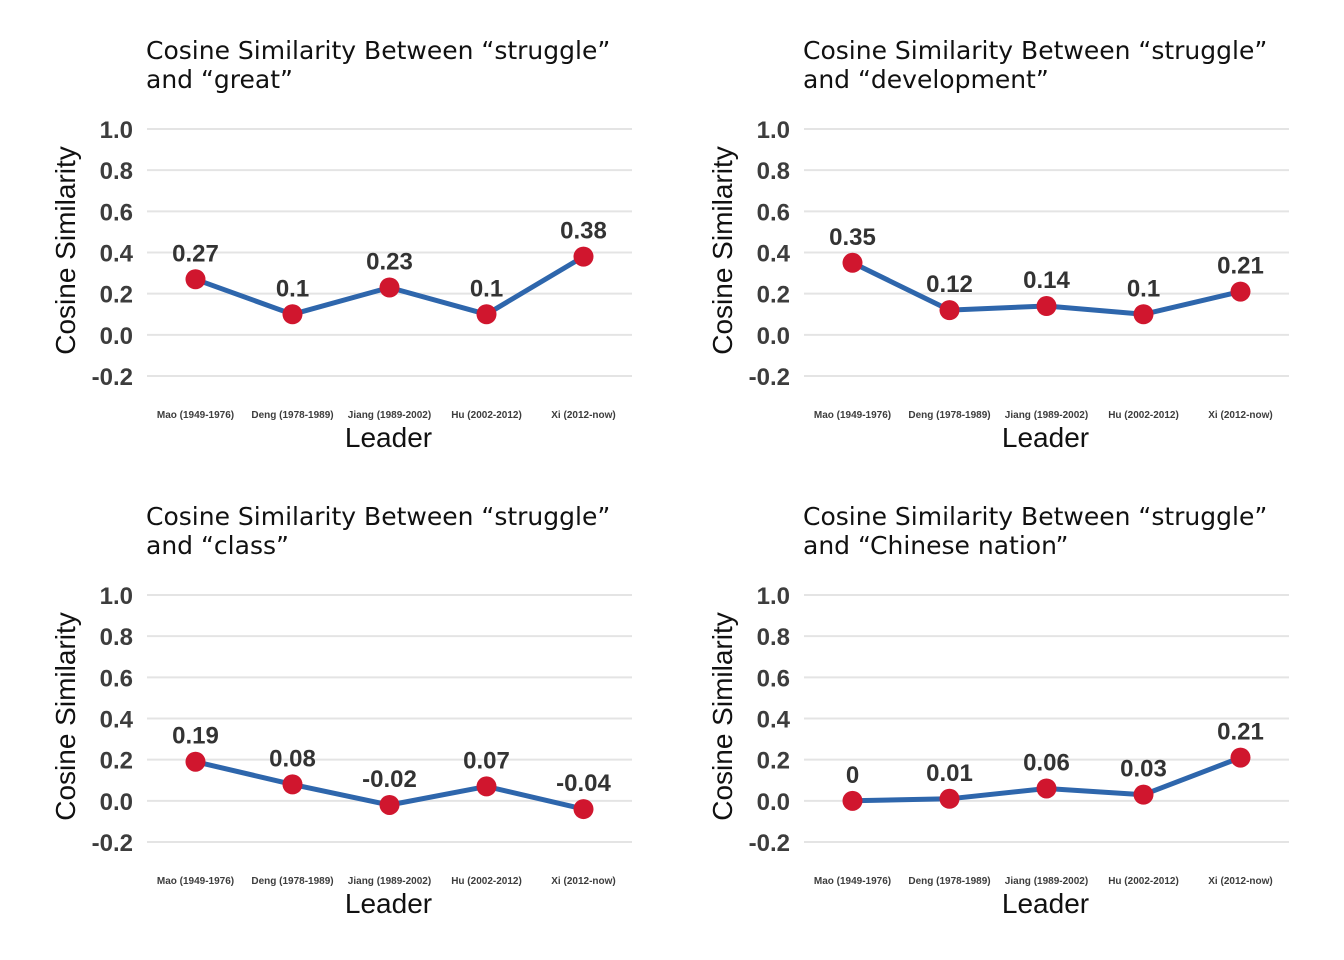 The height and width of the screenshot is (960, 1344). What do you see at coordinates (583, 783) in the screenshot?
I see `data-label: -0.04` at bounding box center [583, 783].